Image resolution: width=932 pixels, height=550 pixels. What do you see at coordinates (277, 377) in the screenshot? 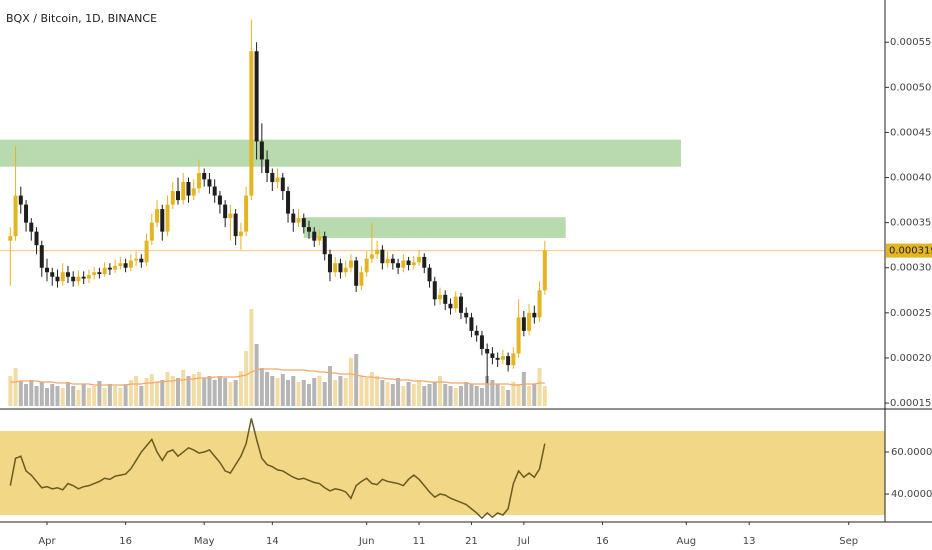
I see `volume-ma` at bounding box center [277, 377].